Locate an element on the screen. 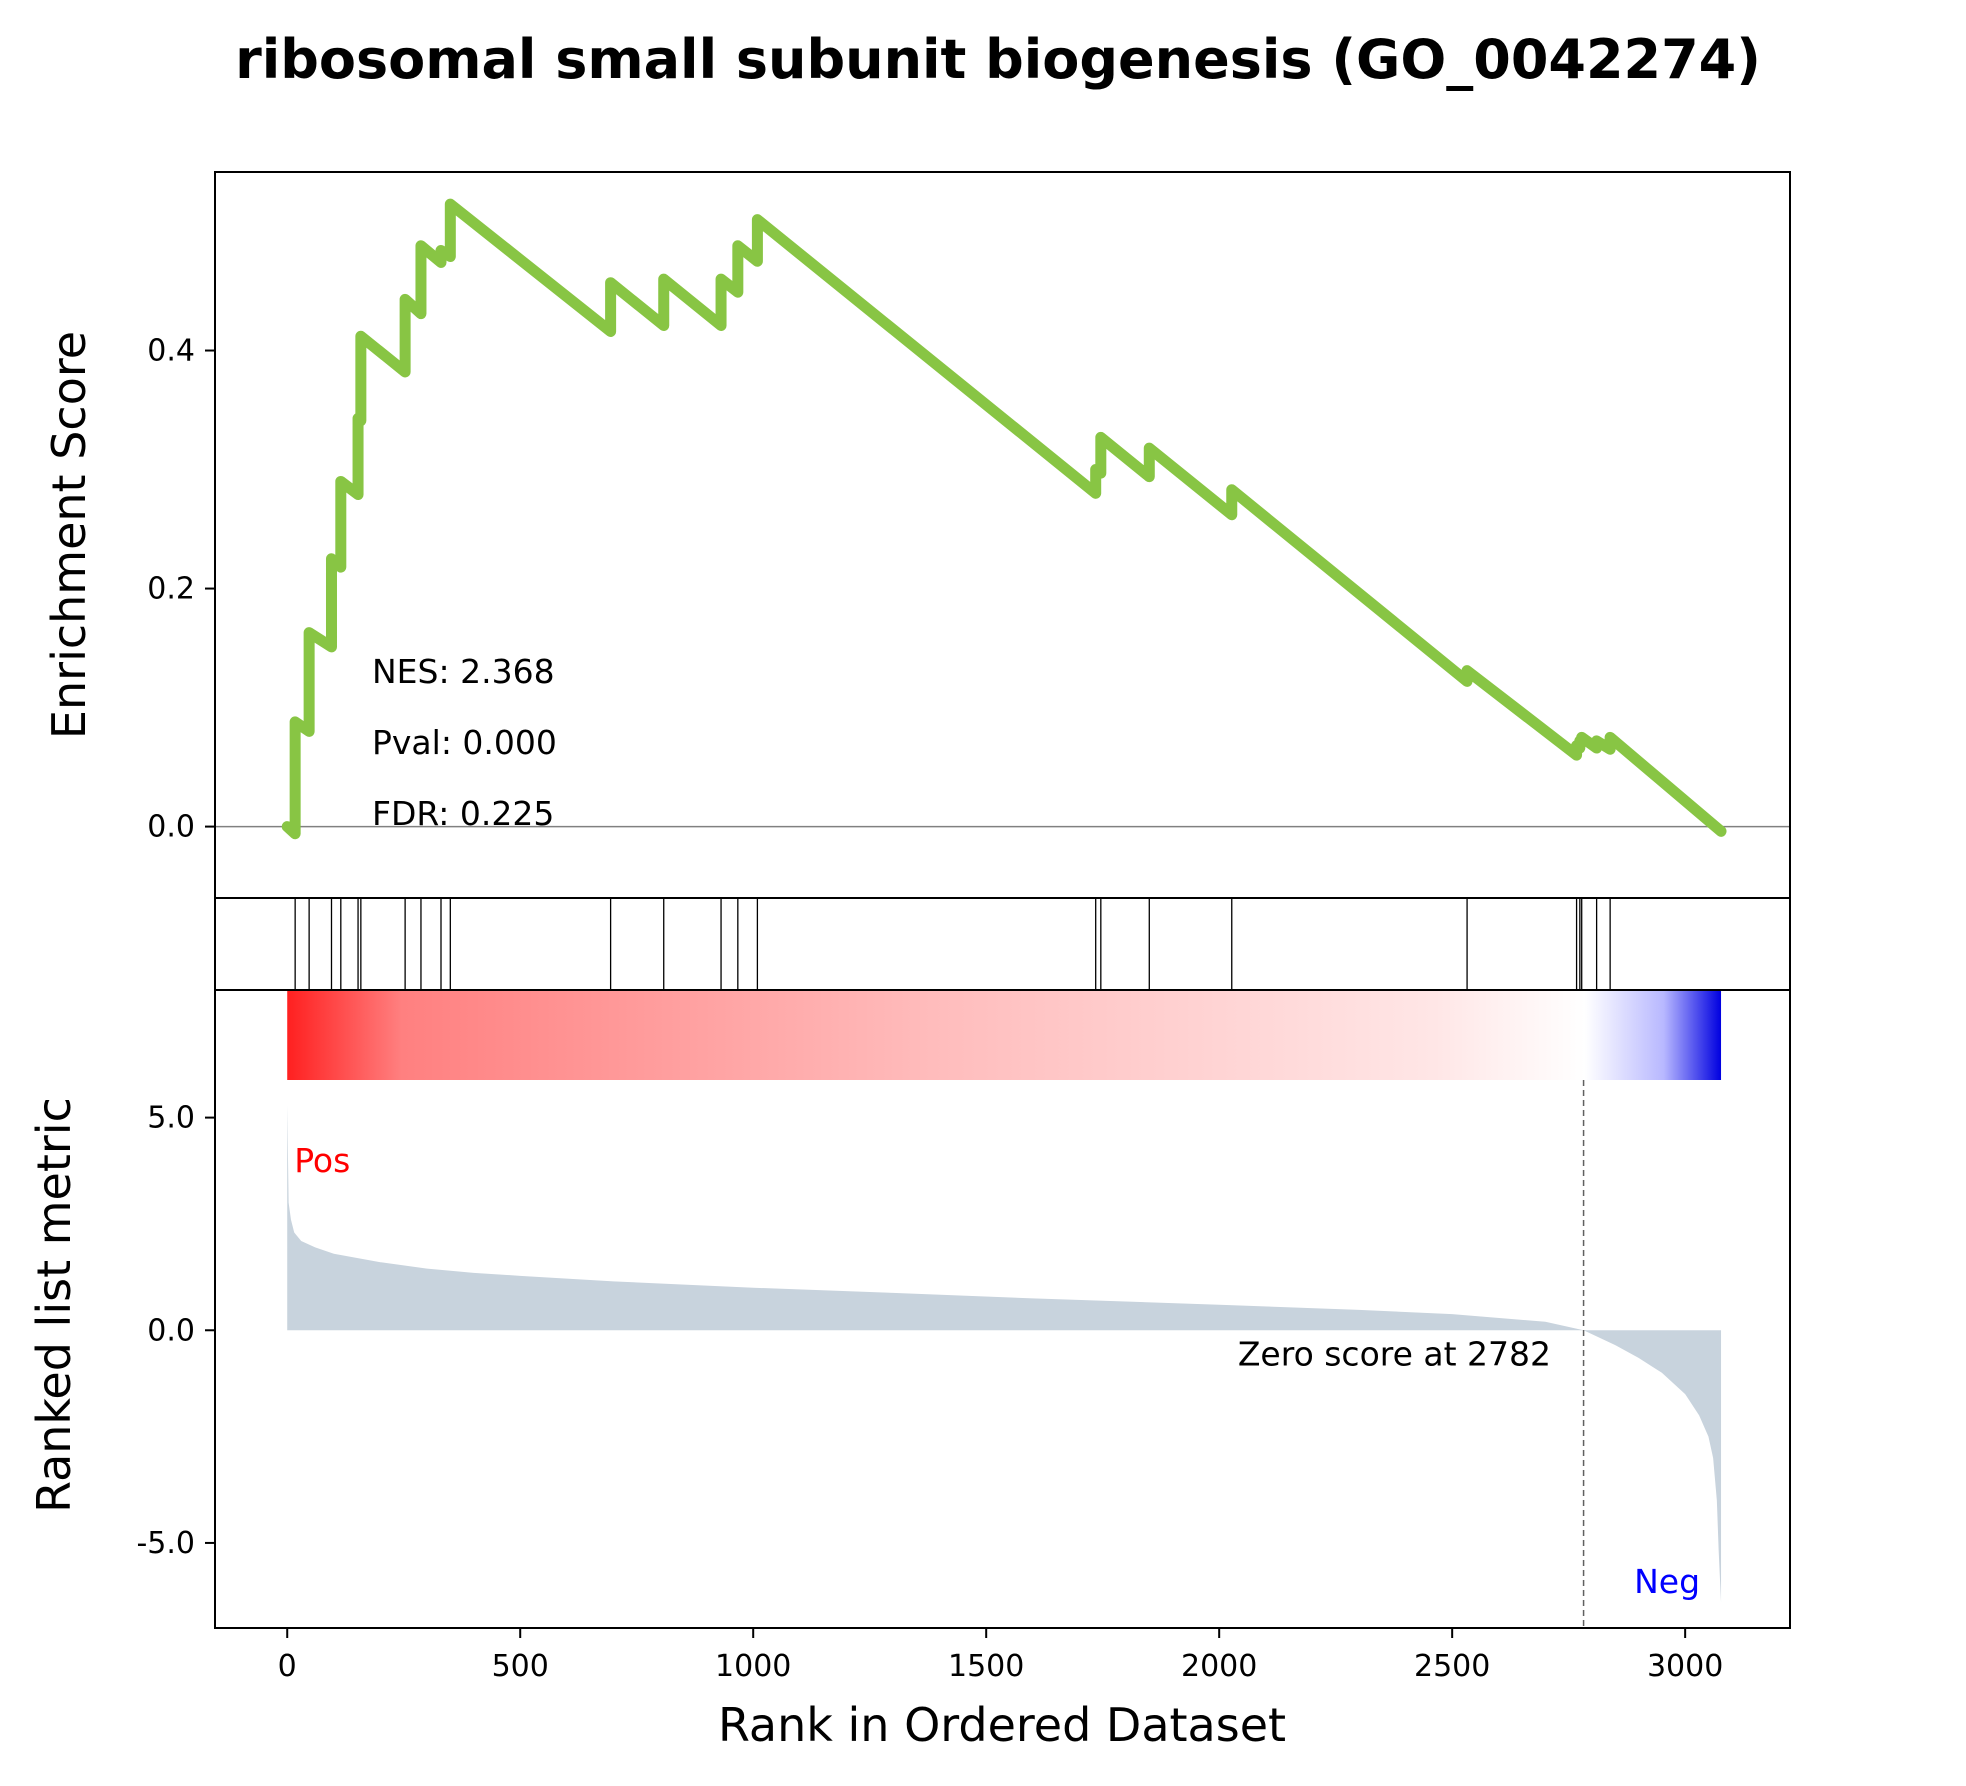 This screenshot has height=1786, width=1966. x-tick-label: 1500 is located at coordinates (986, 1666).